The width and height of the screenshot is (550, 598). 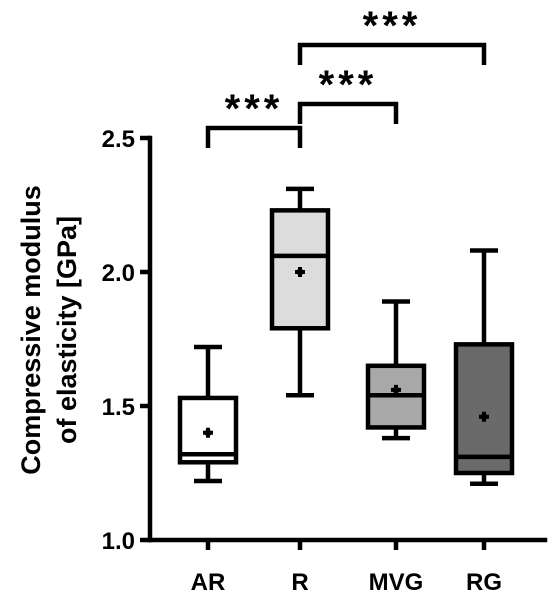 What do you see at coordinates (118, 407) in the screenshot?
I see `y-tick-label: 1.5` at bounding box center [118, 407].